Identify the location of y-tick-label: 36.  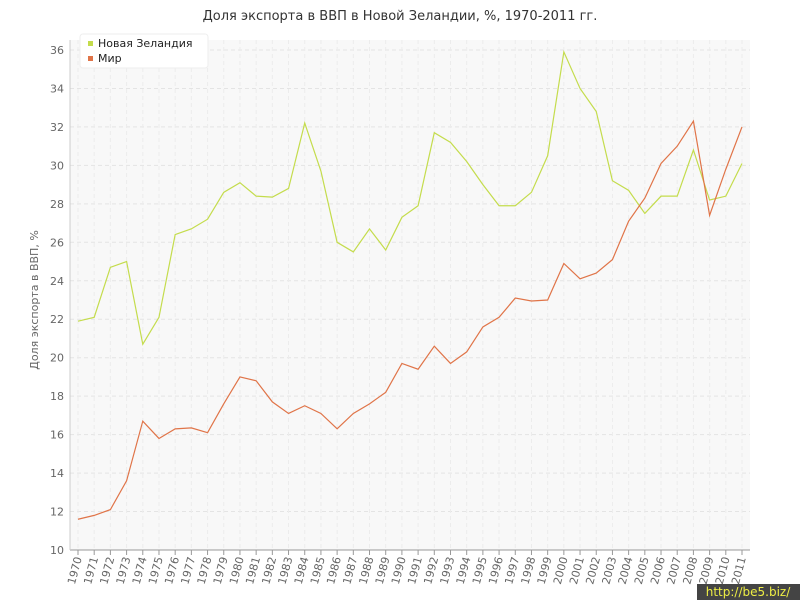
(57, 50).